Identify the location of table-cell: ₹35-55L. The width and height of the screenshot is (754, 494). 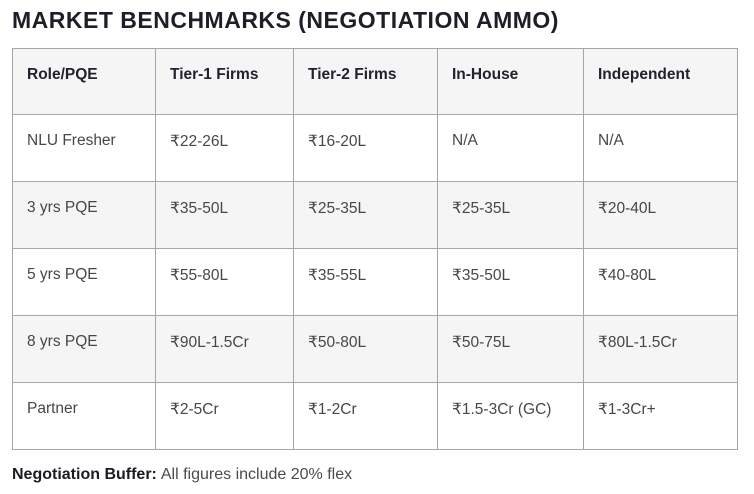
(365, 282).